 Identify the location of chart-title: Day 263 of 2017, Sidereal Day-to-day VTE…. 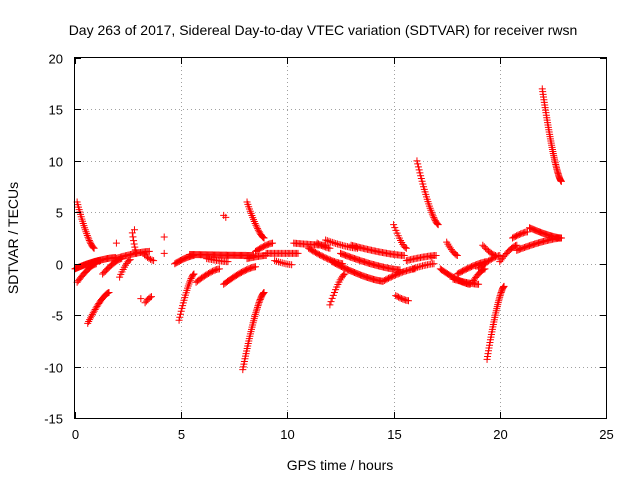
(323, 30).